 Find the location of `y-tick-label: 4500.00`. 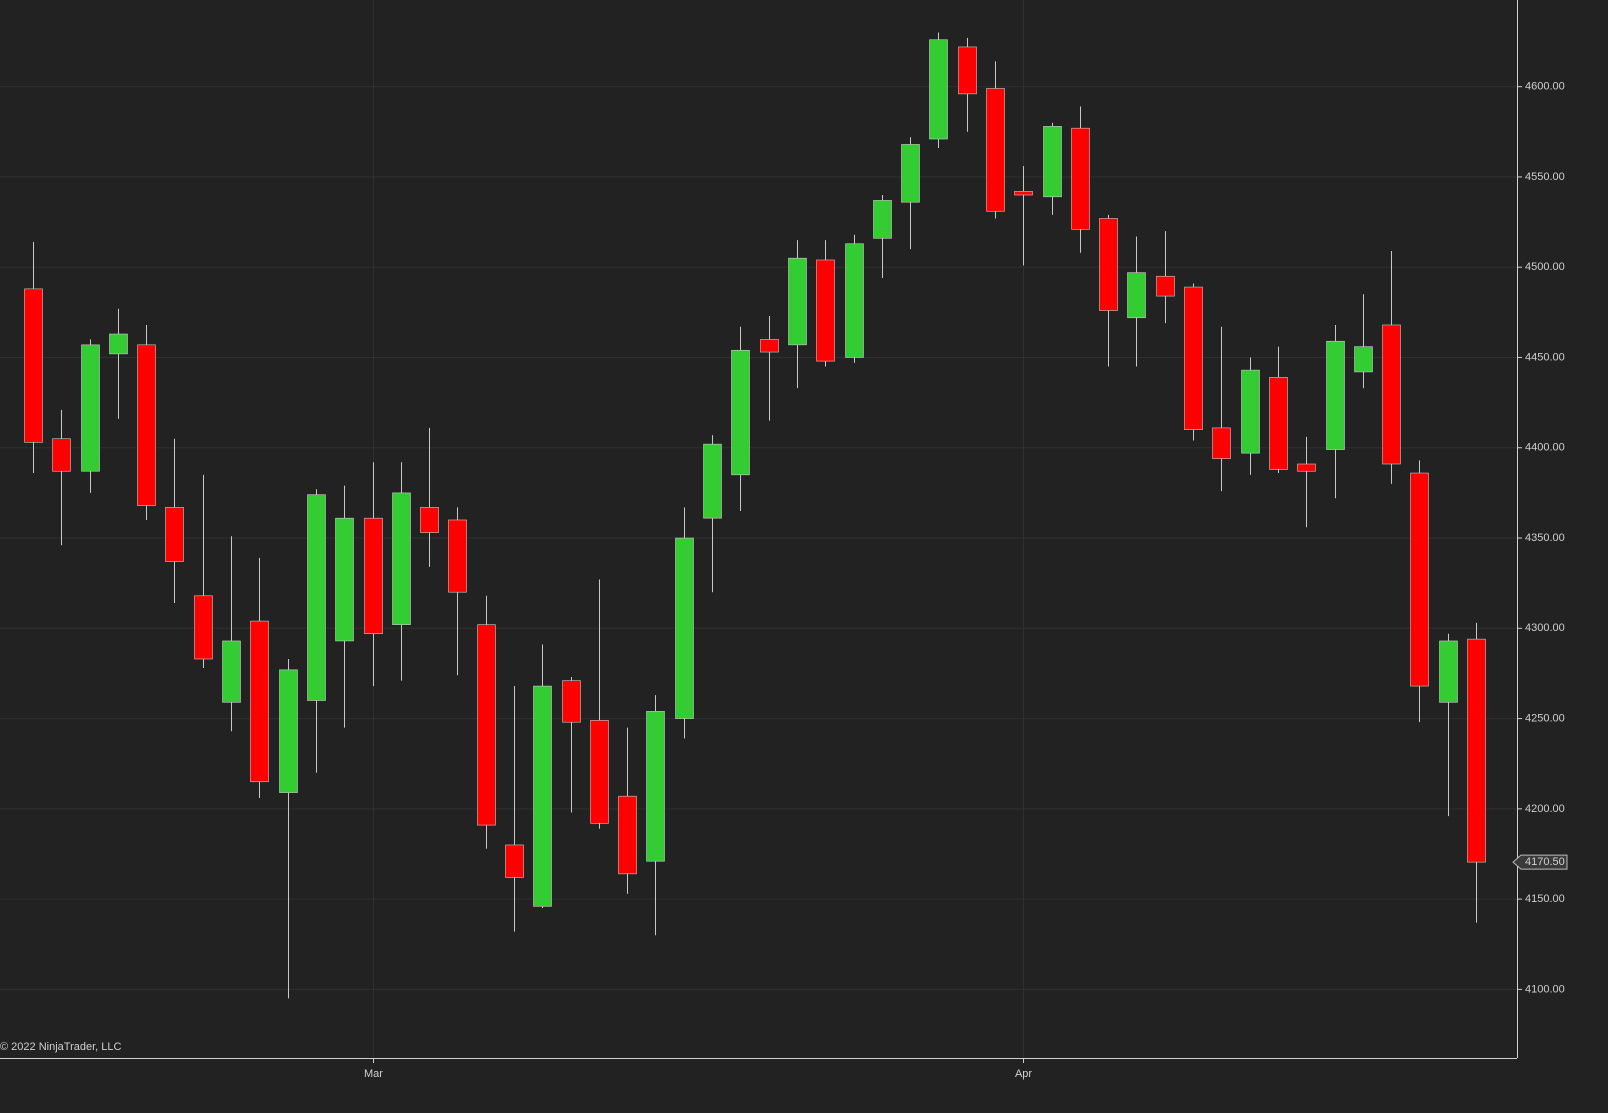

y-tick-label: 4500.00 is located at coordinates (1545, 267).